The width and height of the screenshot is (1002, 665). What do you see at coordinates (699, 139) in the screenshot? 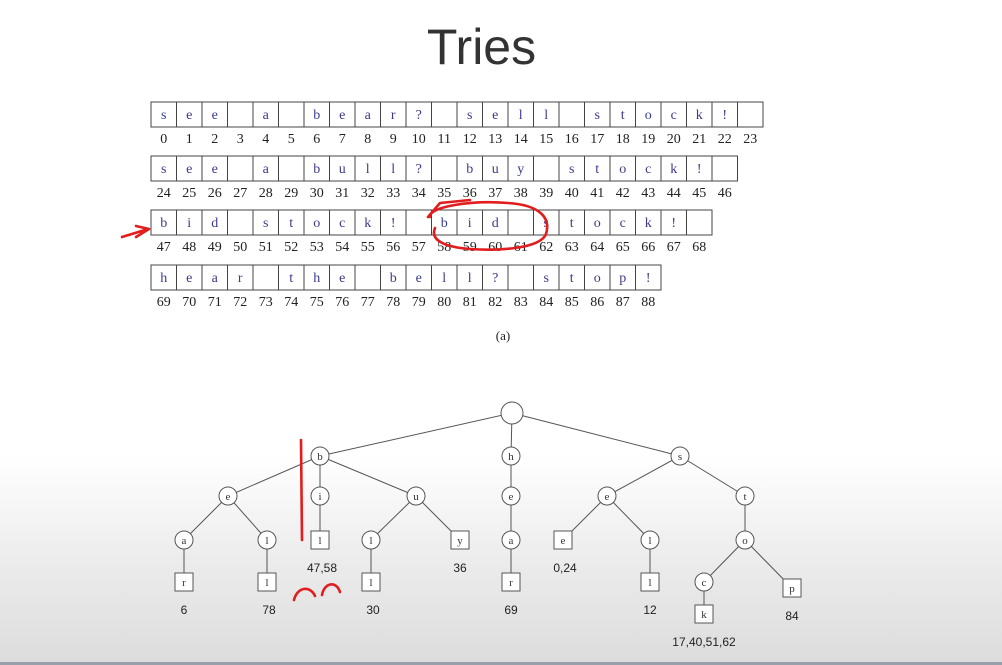
I see `cell-index: 21` at bounding box center [699, 139].